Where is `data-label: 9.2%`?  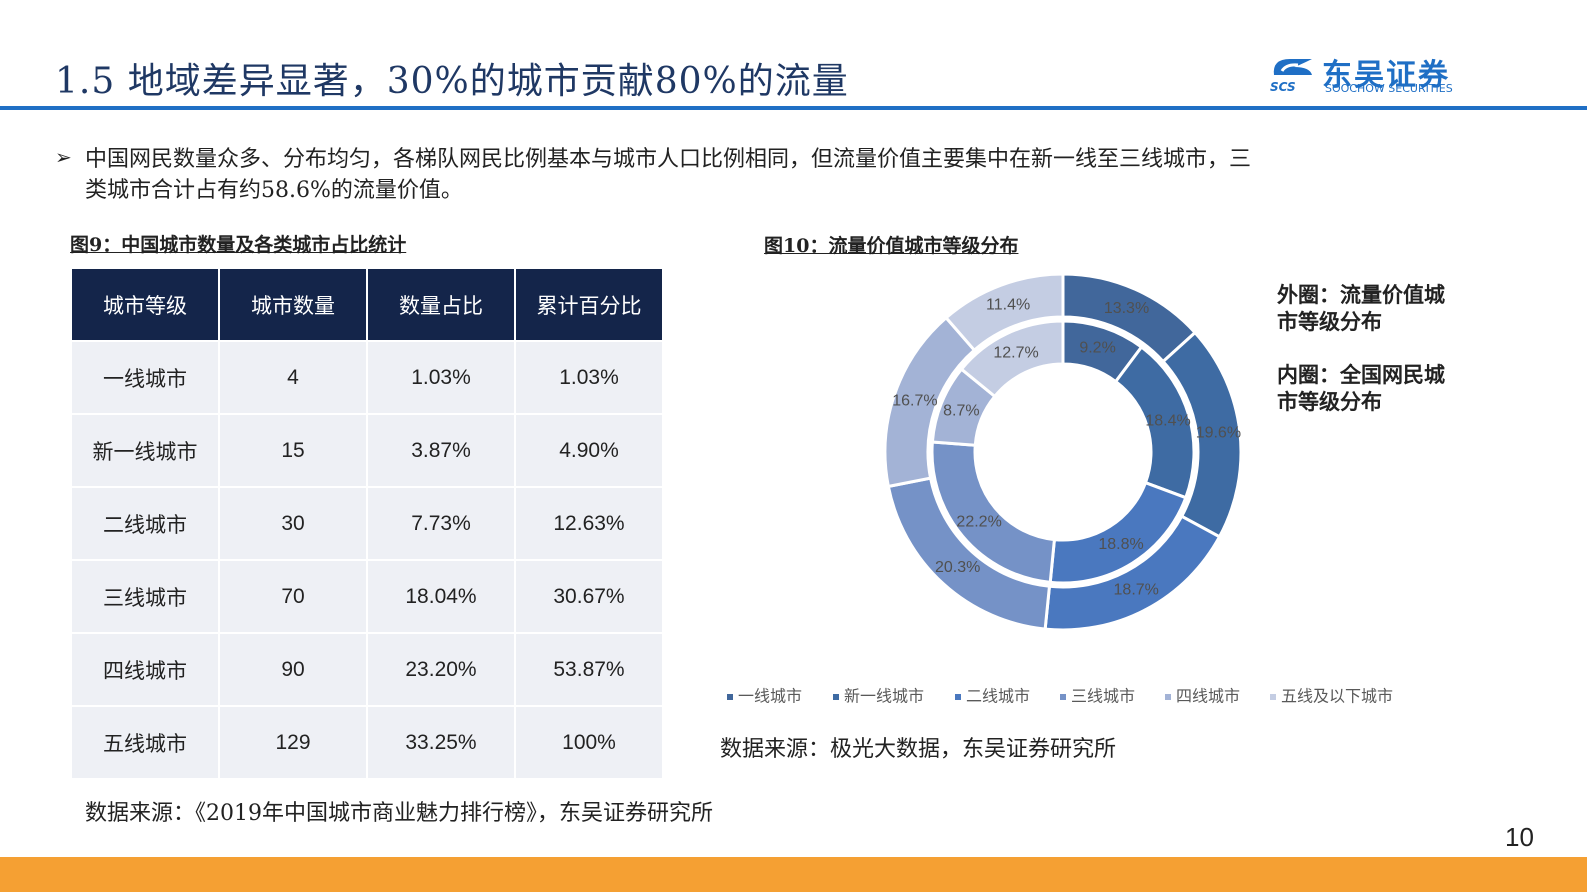
data-label: 9.2% is located at coordinates (1097, 347).